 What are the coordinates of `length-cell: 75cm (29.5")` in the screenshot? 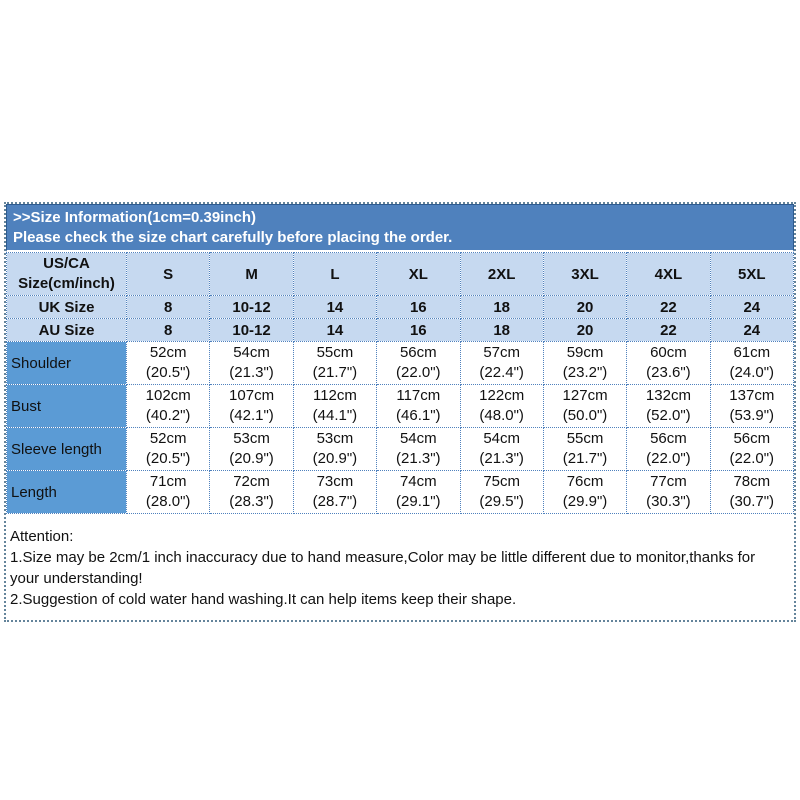 It's located at (501, 492).